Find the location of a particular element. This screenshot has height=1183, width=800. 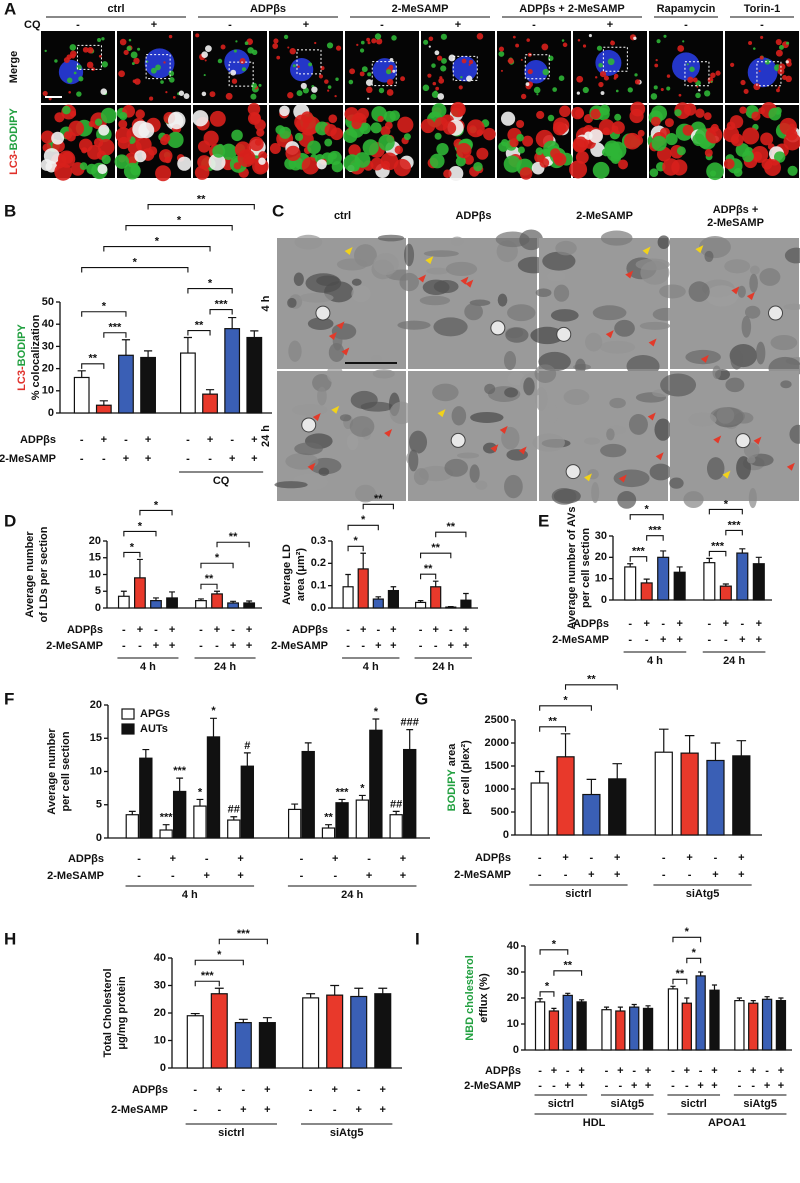

y-tick-label: 0.3 is located at coordinates (318, 541).